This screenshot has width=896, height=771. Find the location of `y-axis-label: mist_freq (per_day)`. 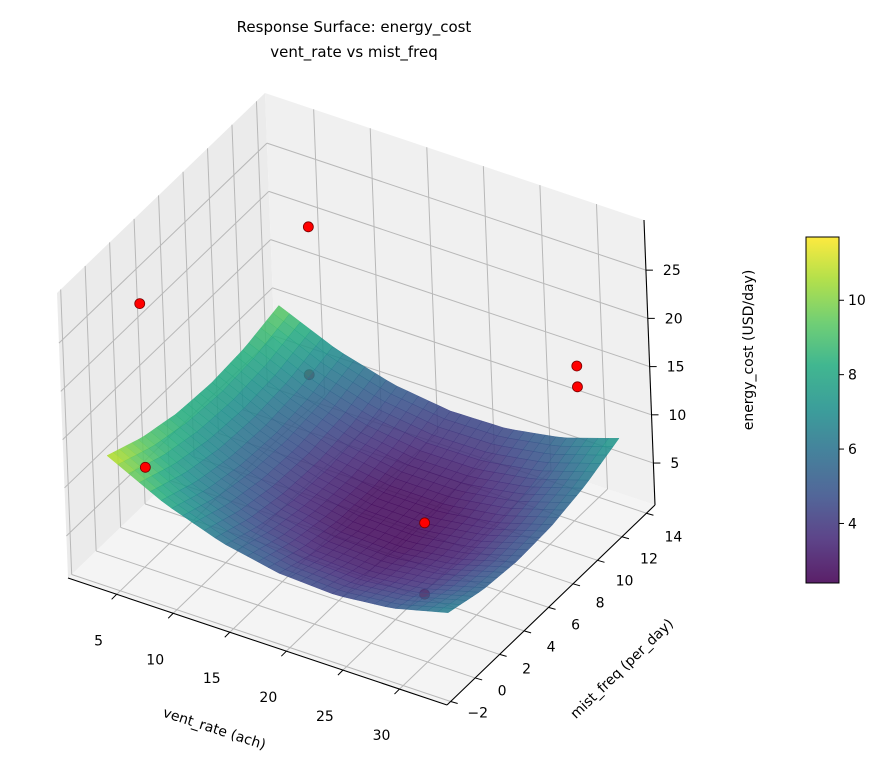

y-axis-label: mist_freq (per_day) is located at coordinates (622, 669).